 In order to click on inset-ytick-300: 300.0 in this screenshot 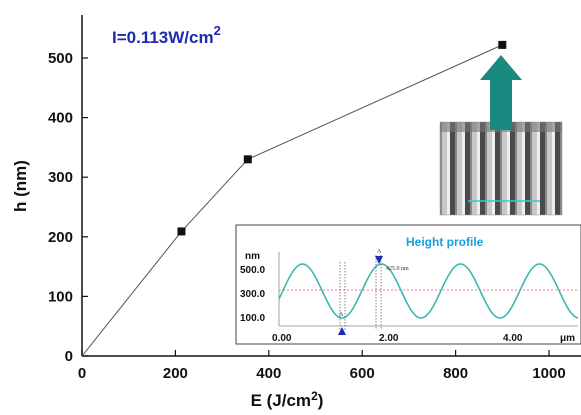, I will do `click(252, 294)`.